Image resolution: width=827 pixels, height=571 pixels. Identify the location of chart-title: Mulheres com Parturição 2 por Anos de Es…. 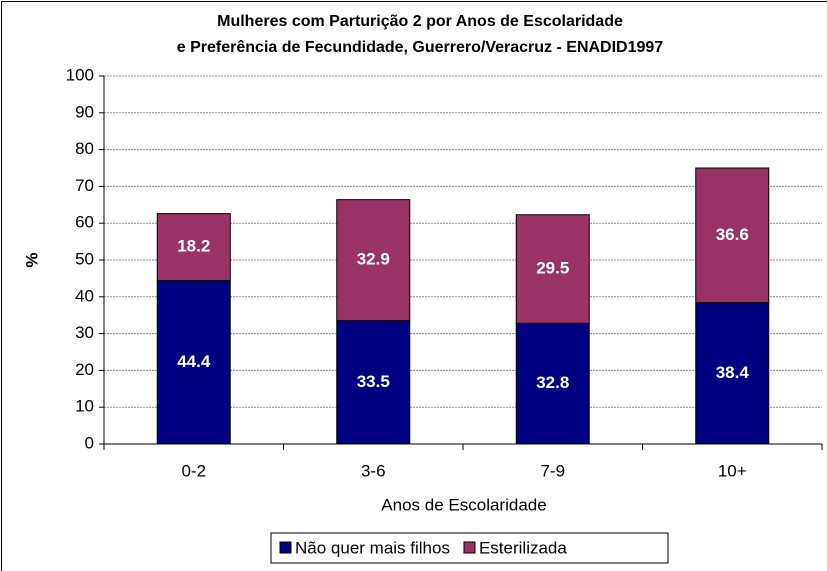
(420, 21).